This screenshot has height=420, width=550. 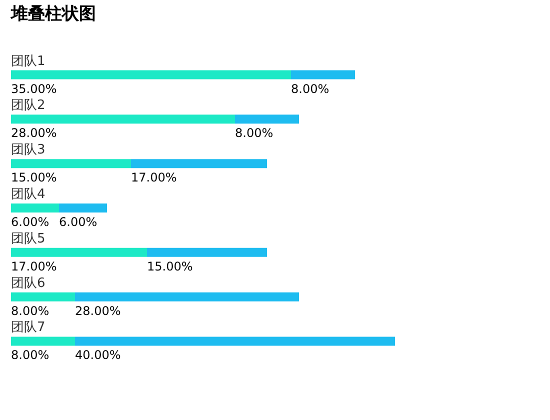 I want to click on y-tick-label: 团队6, so click(x=28, y=283).